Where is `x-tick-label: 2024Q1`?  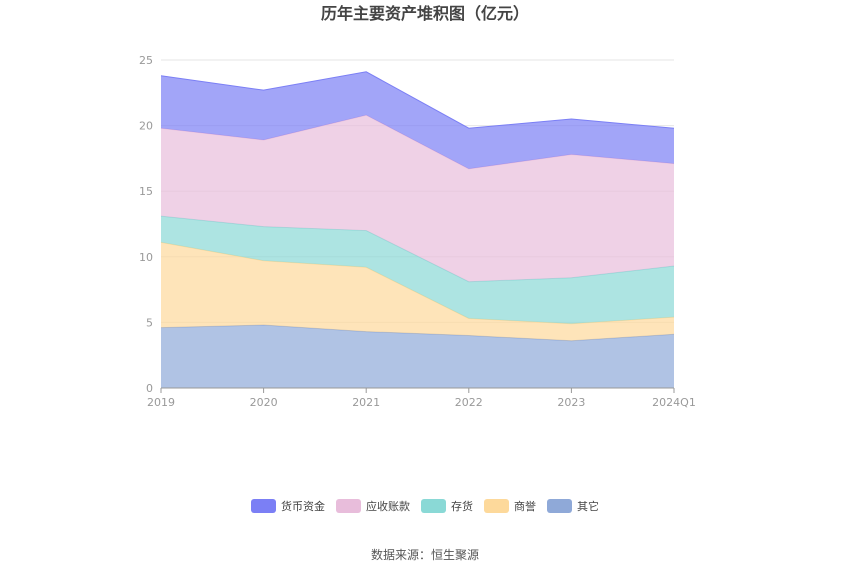 x-tick-label: 2024Q1 is located at coordinates (674, 402).